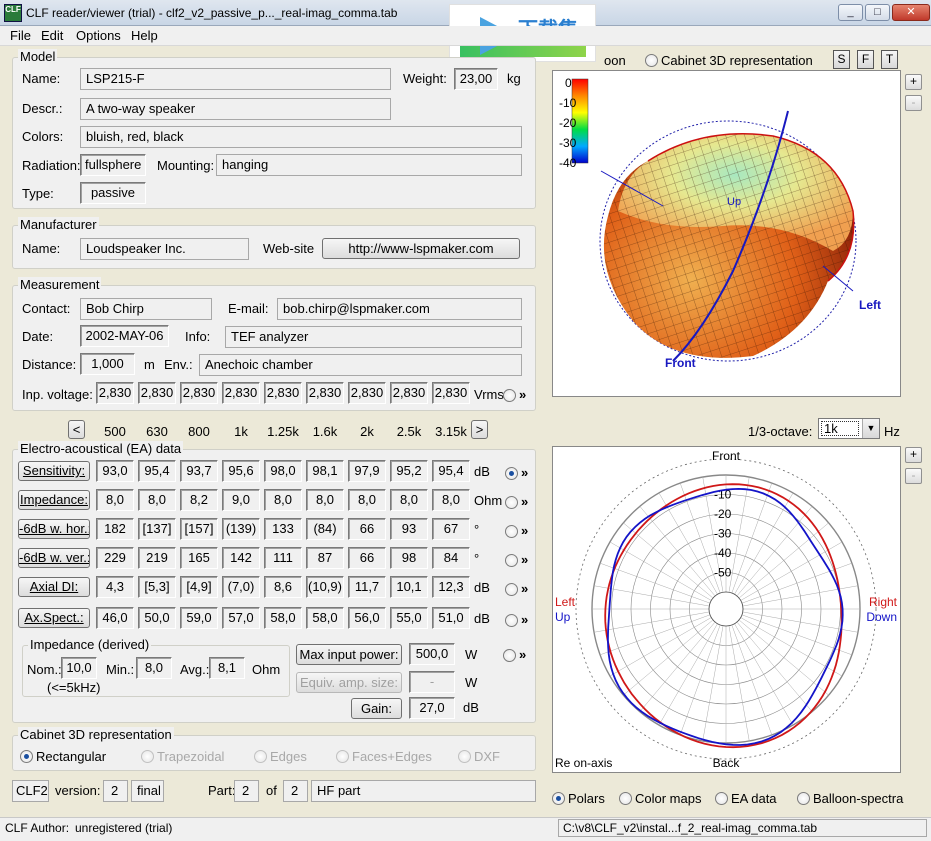 The image size is (931, 841). I want to click on zoom-in-polar-button: +, so click(913, 455).